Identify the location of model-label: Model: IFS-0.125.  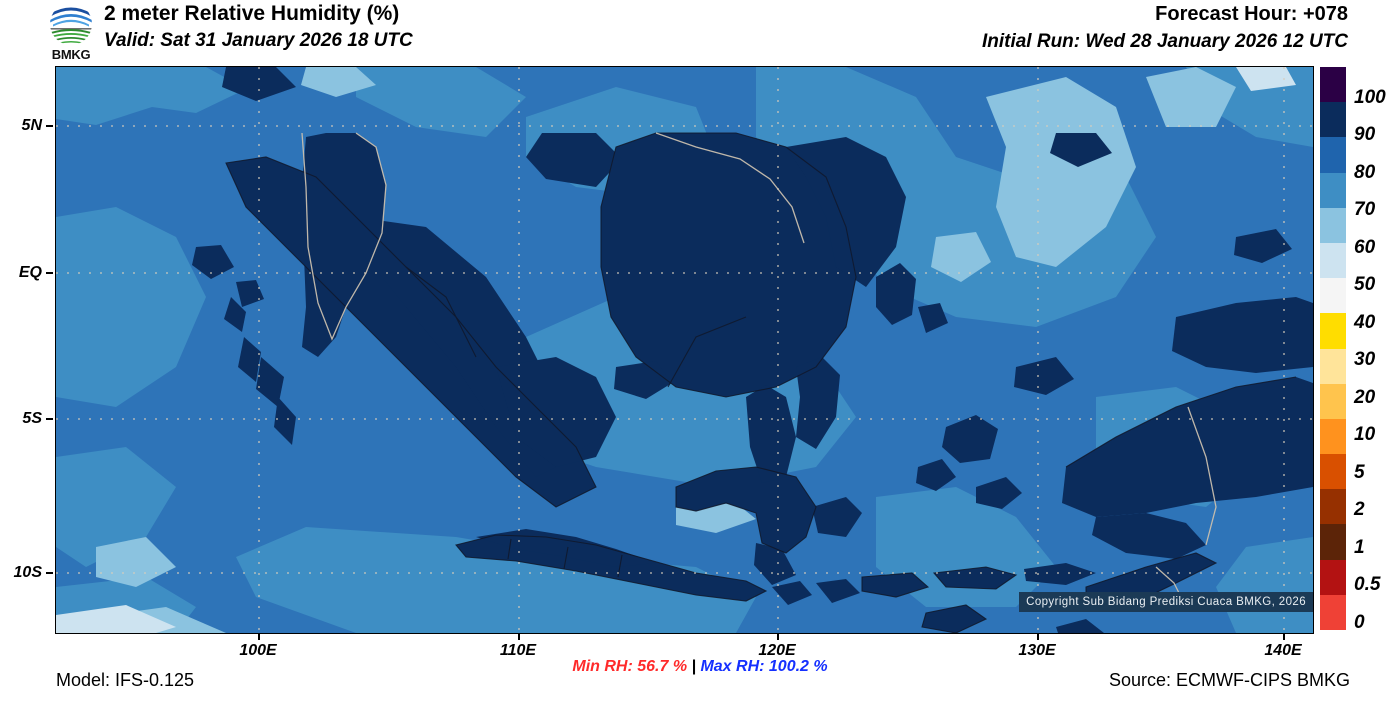
(125, 680).